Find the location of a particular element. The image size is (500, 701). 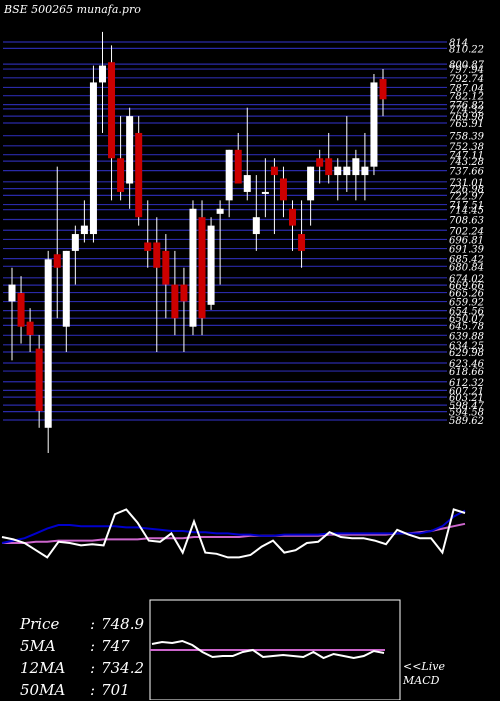

site-title: BSE 500265 munafa.pro is located at coordinates (72, 9).